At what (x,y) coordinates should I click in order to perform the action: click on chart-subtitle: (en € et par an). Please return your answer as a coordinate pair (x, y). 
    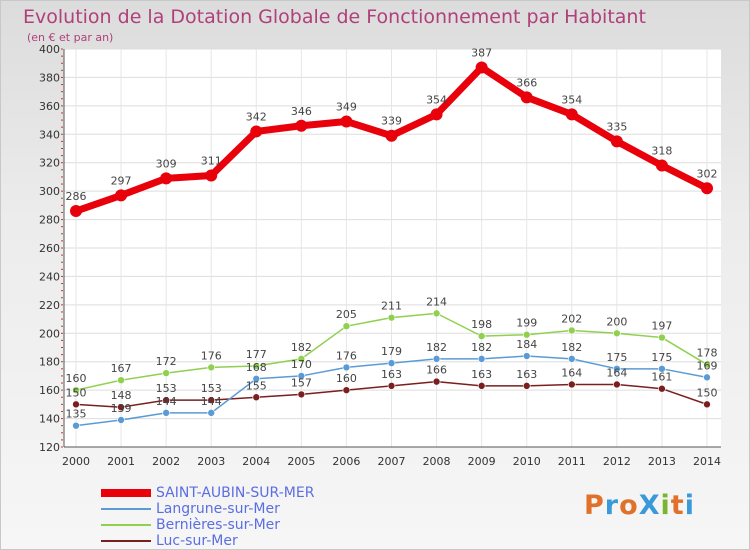
    Looking at the image, I should click on (70, 37).